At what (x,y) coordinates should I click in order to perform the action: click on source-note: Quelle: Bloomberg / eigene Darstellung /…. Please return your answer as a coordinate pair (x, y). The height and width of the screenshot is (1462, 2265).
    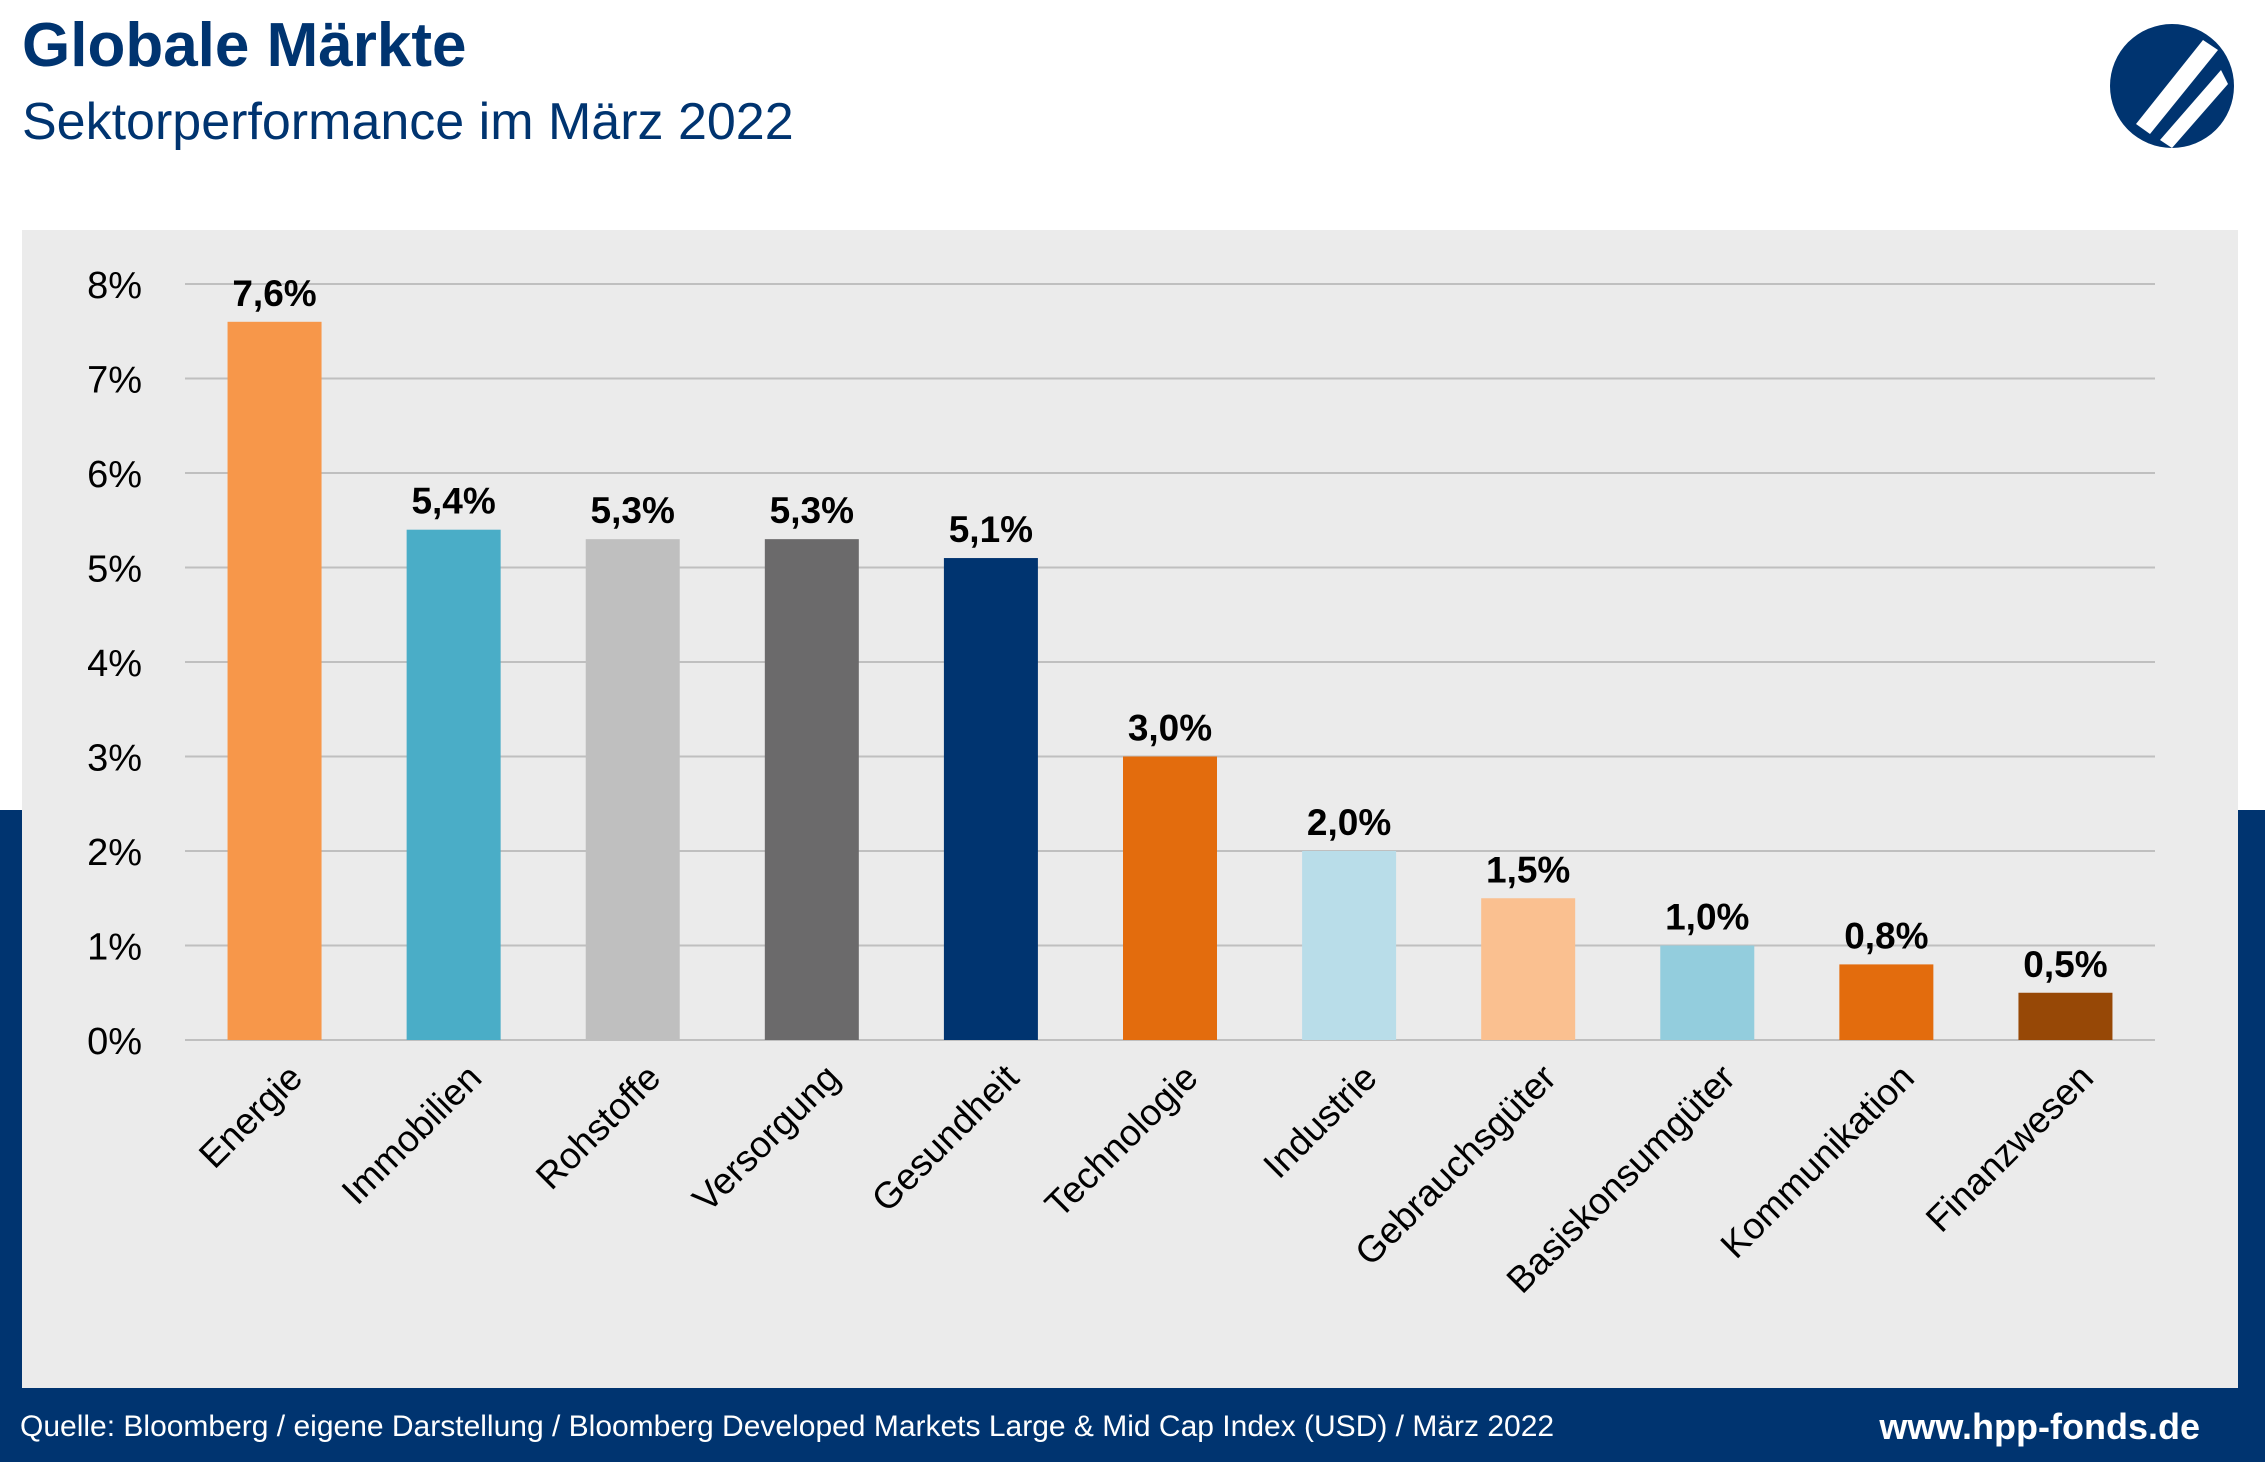
    Looking at the image, I should click on (787, 1426).